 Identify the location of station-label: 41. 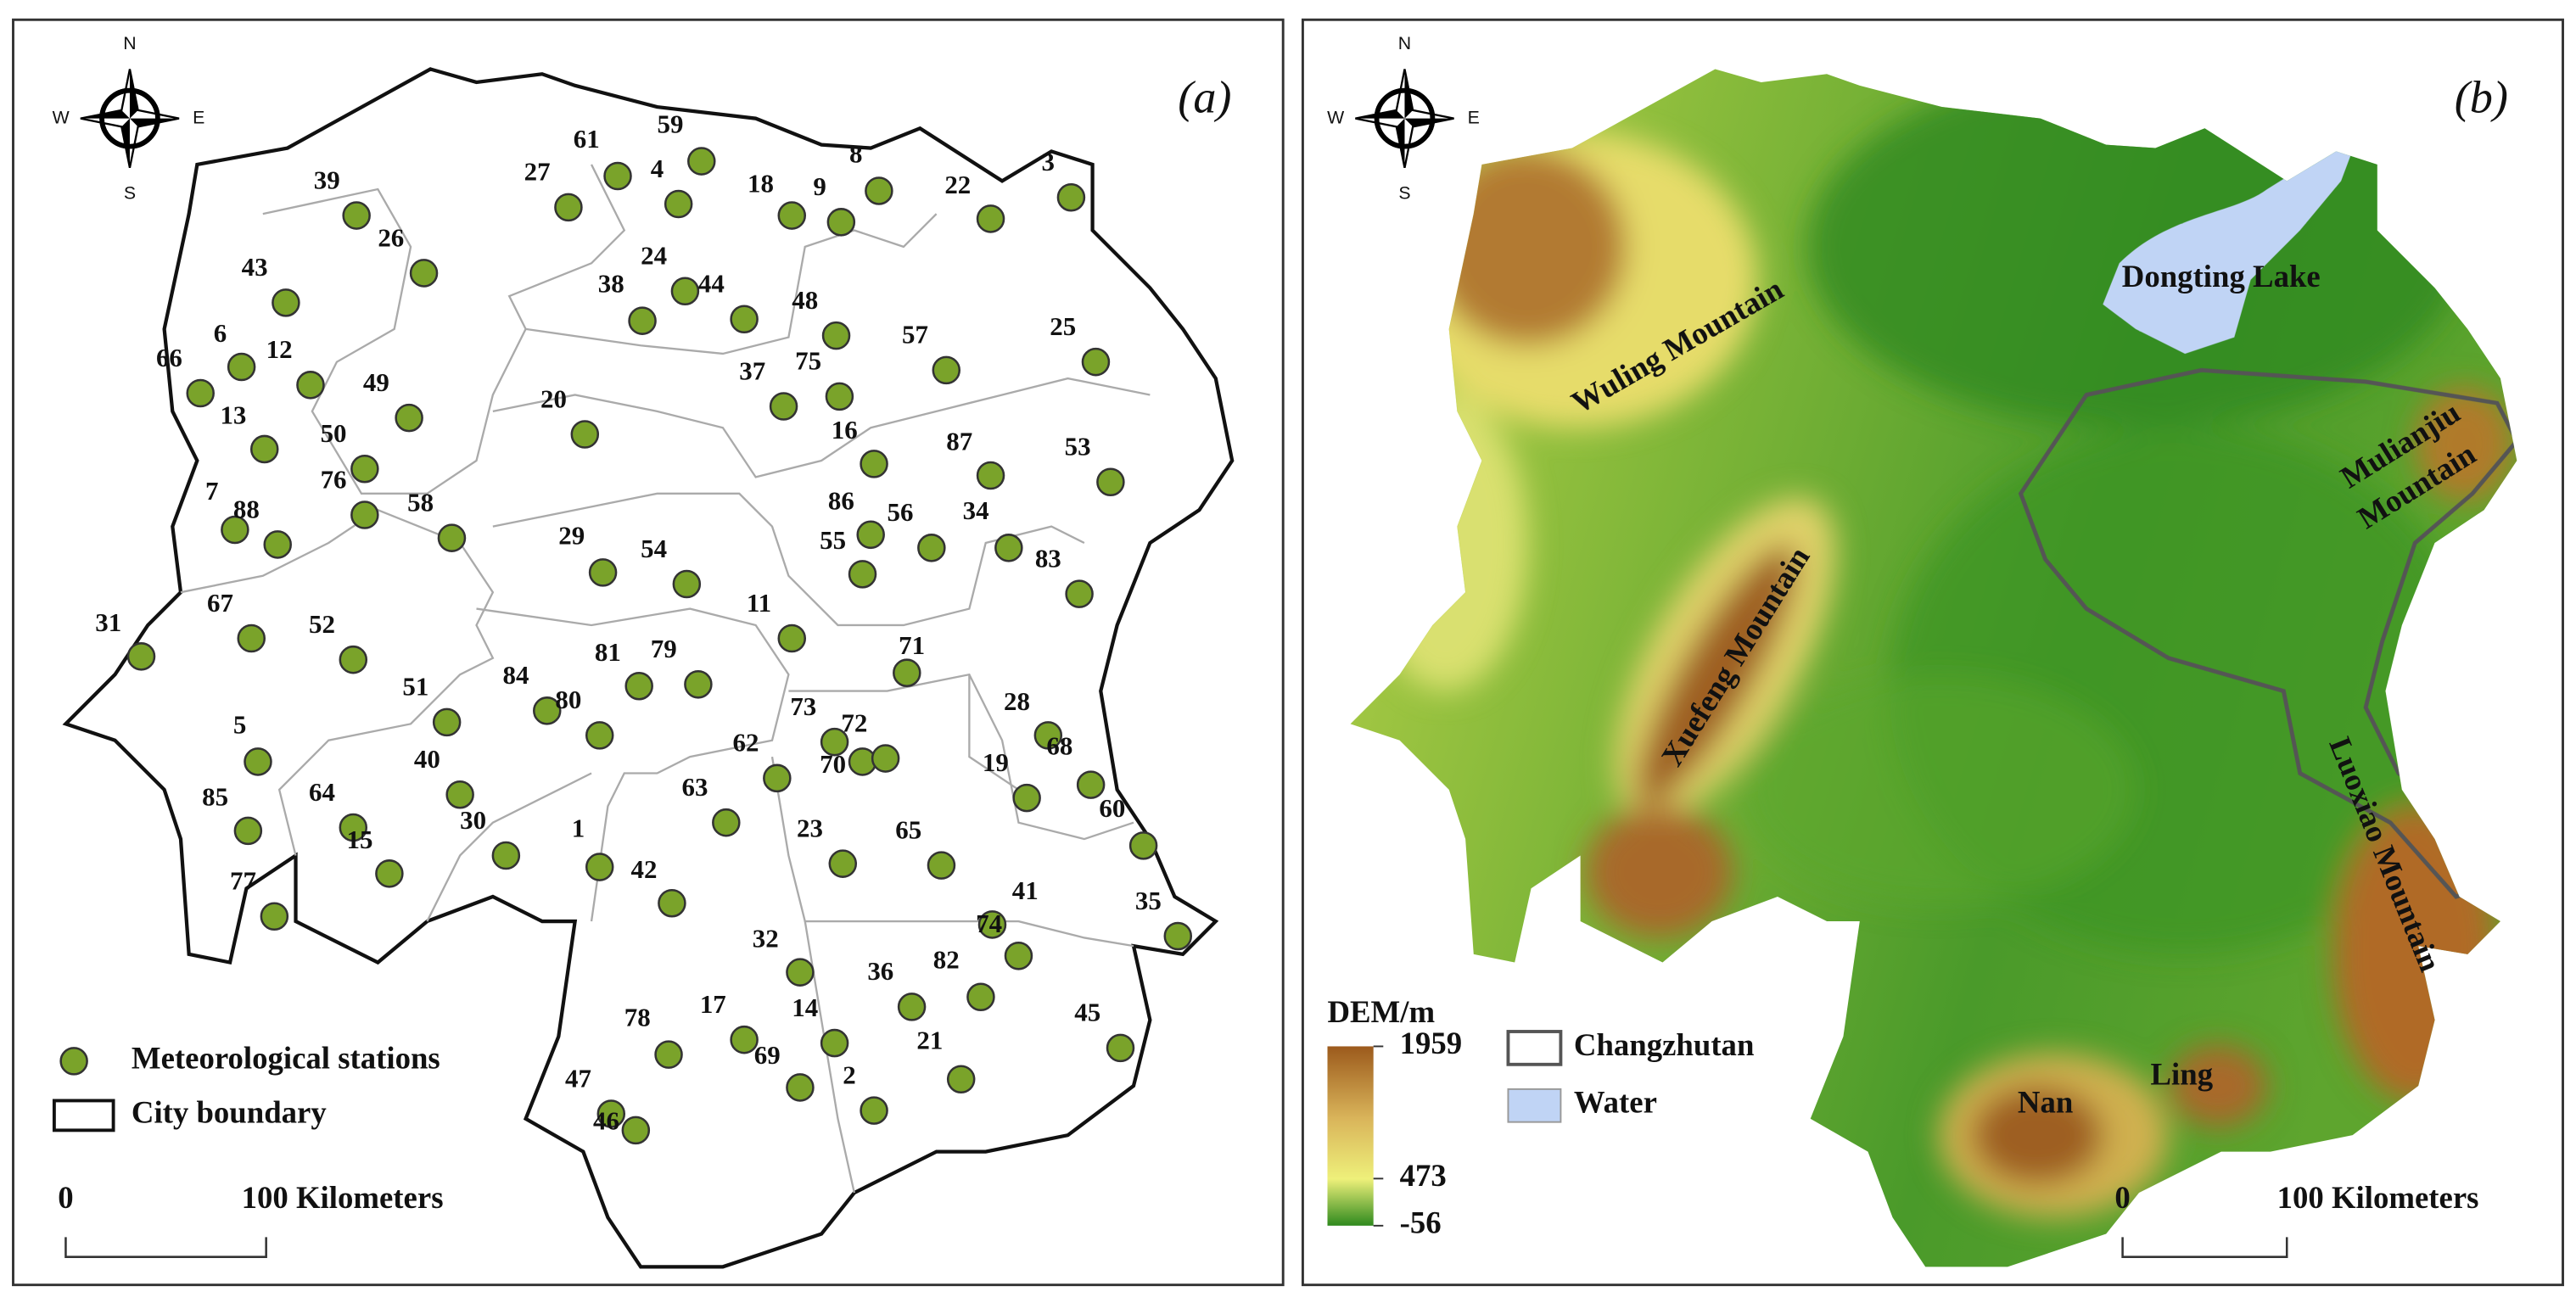
(1025, 890).